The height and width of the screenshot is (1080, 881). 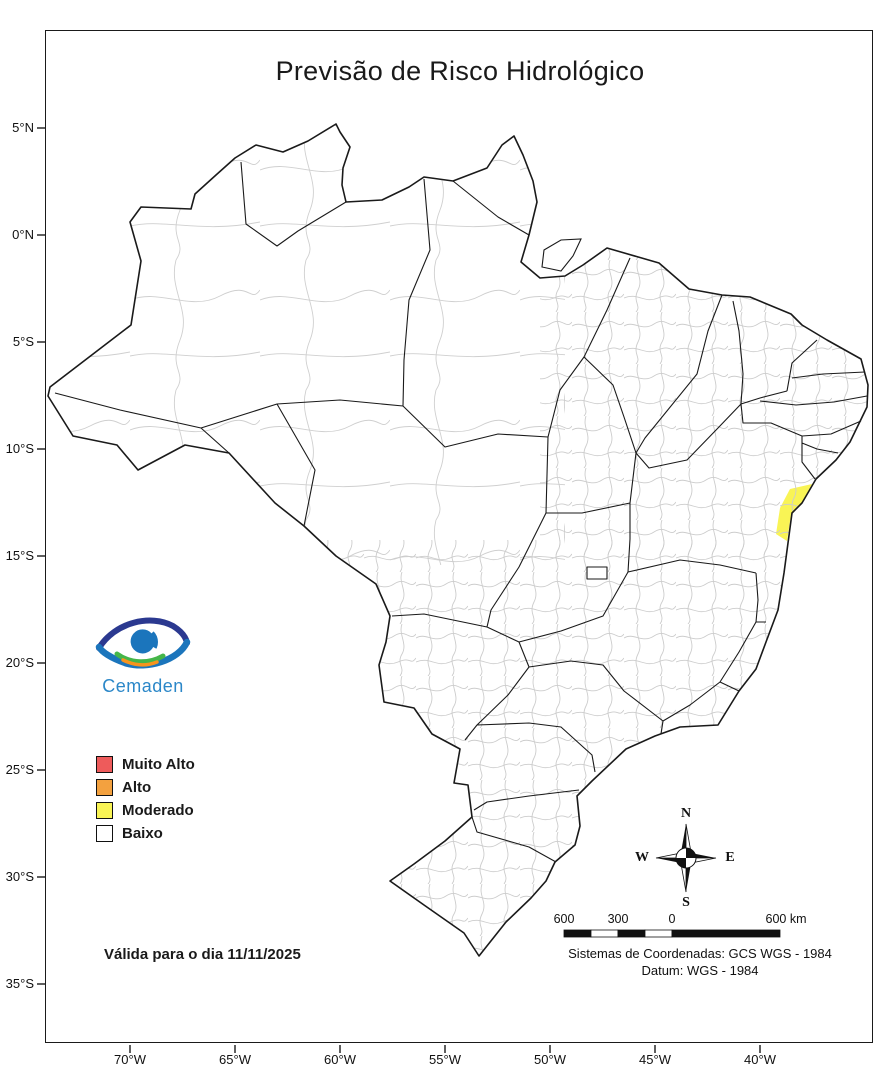 I want to click on lon-label: 55°W, so click(x=445, y=1059).